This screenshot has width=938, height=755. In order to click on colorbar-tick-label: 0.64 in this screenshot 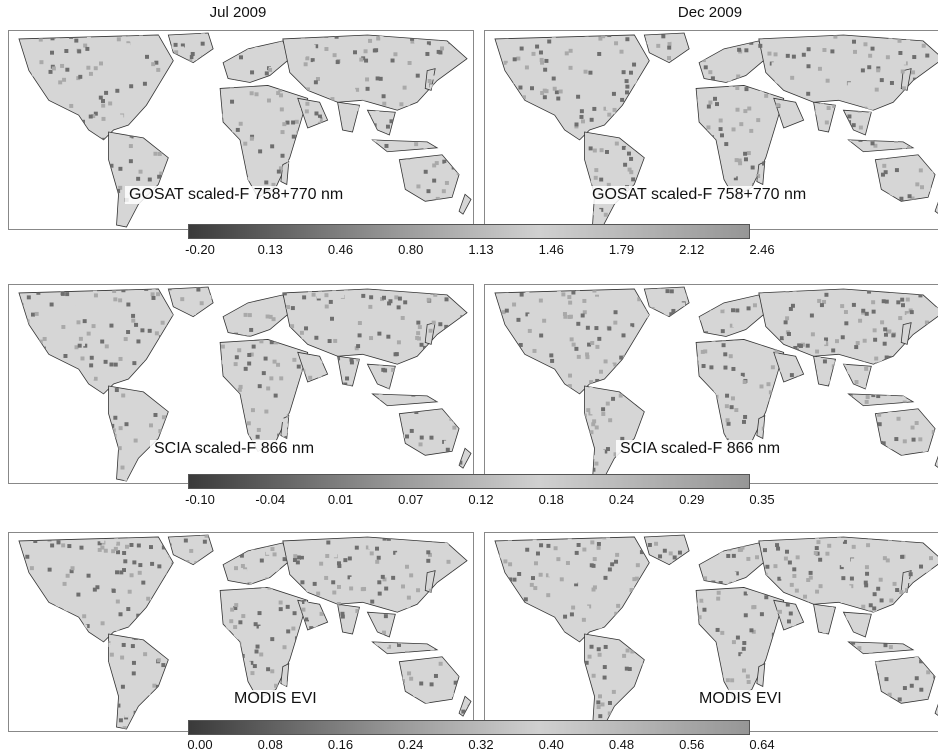, I will do `click(762, 744)`.